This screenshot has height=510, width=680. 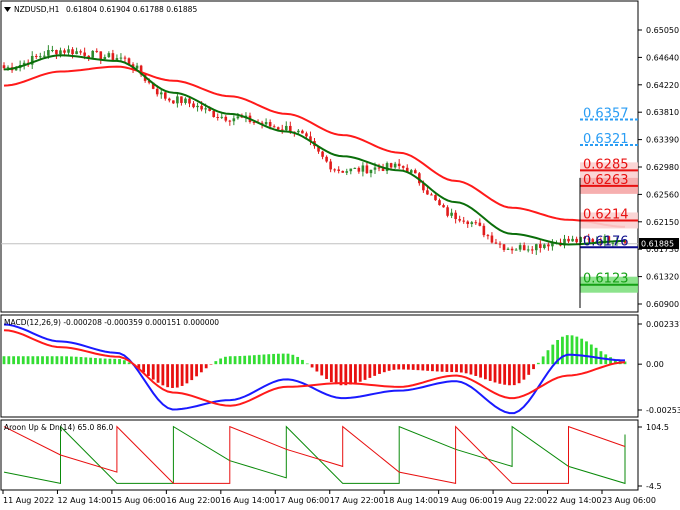 What do you see at coordinates (606, 279) in the screenshot?
I see `level-label: 0.6123` at bounding box center [606, 279].